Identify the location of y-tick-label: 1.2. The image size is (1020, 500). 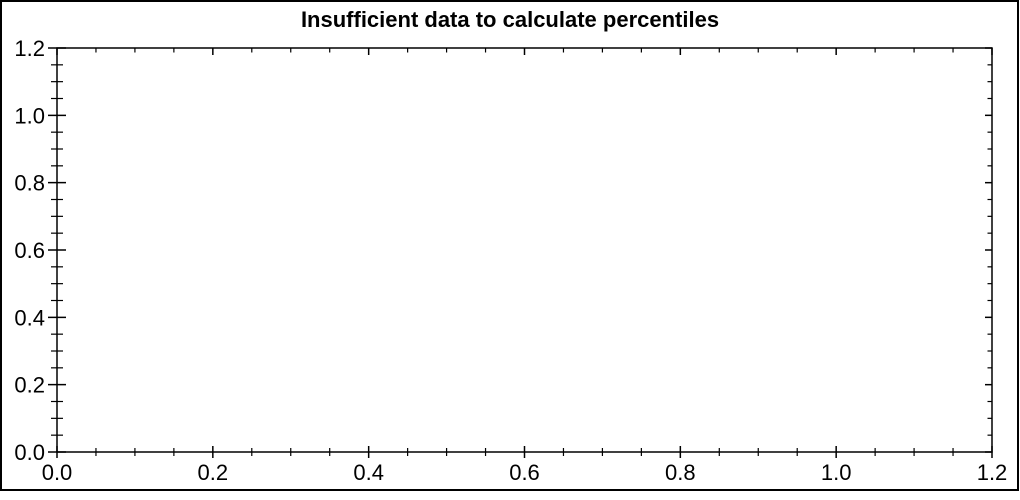
(29, 48).